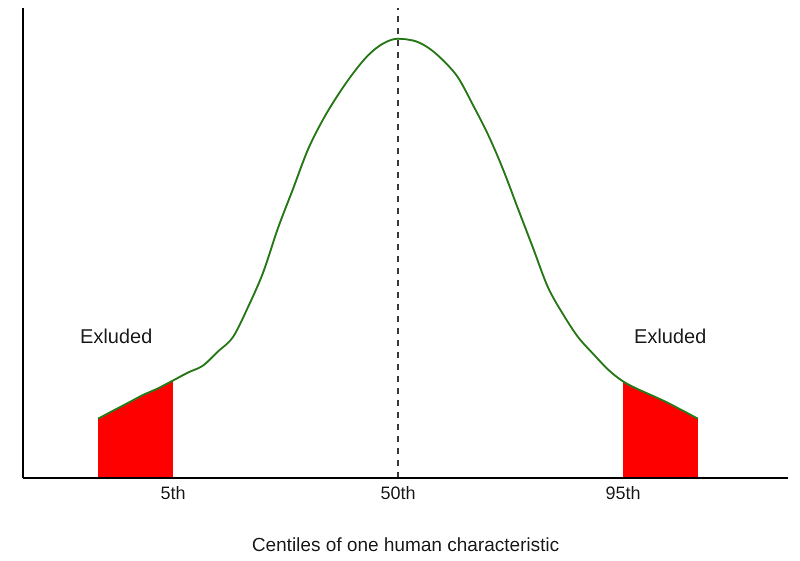 This screenshot has width=800, height=561. Describe the element at coordinates (398, 492) in the screenshot. I see `x-tick-label: 50th` at that location.